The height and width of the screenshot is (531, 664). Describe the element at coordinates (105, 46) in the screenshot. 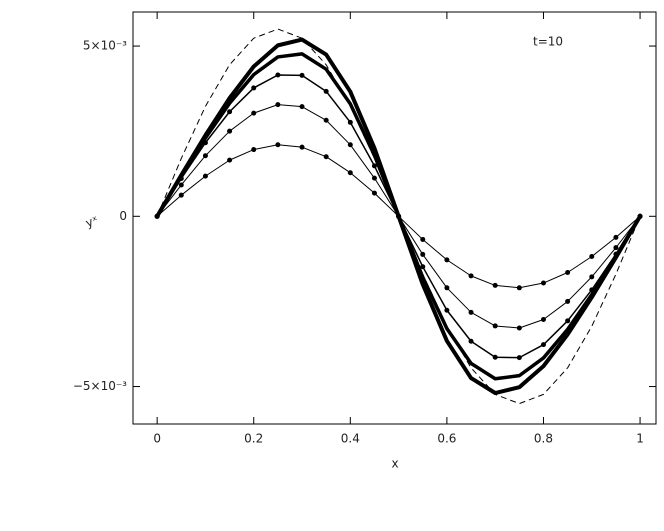

I see `y-tick-label: 5×10⁻³` at that location.